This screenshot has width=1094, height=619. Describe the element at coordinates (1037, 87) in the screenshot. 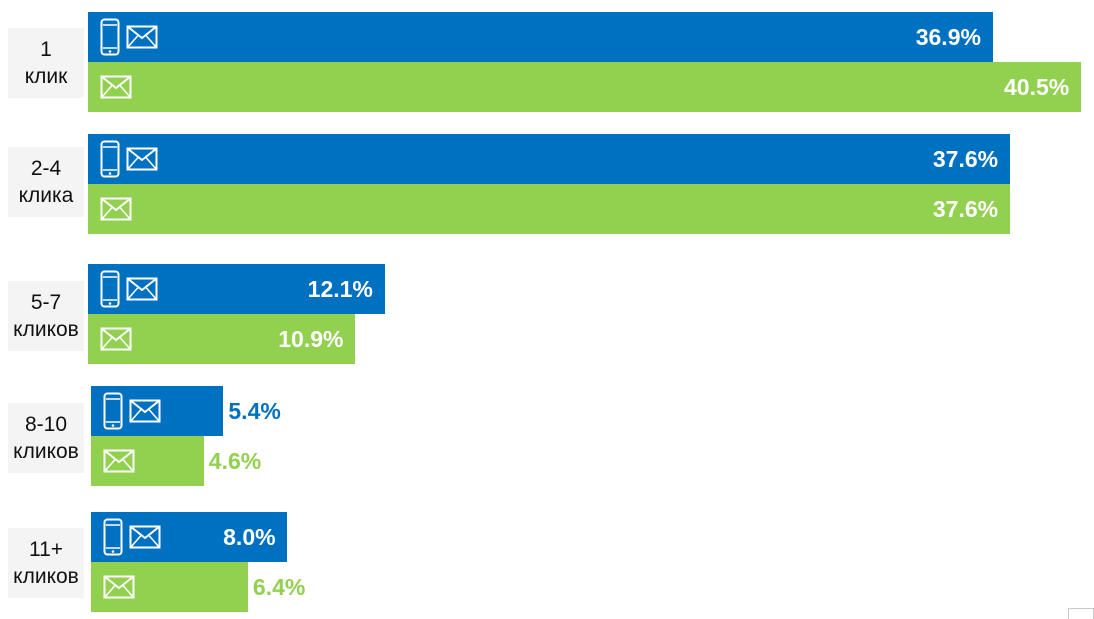

I see `value-label: 40.5%` at that location.